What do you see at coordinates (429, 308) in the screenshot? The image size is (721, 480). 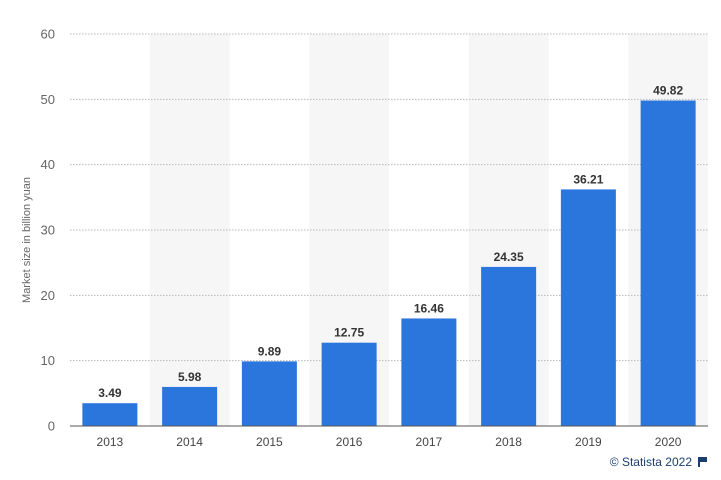 I see `value-label: 16.46` at bounding box center [429, 308].